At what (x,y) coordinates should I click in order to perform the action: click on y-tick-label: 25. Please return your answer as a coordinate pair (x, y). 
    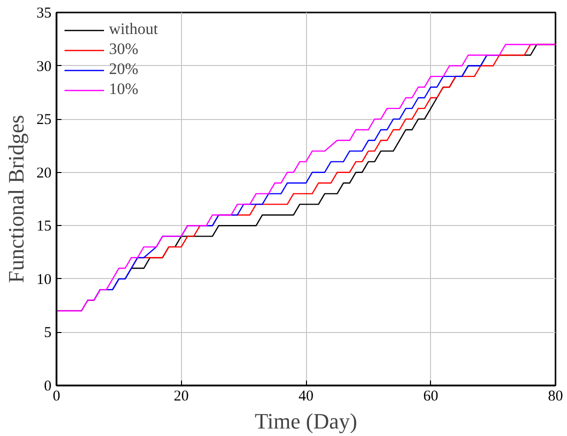
    Looking at the image, I should click on (44, 120).